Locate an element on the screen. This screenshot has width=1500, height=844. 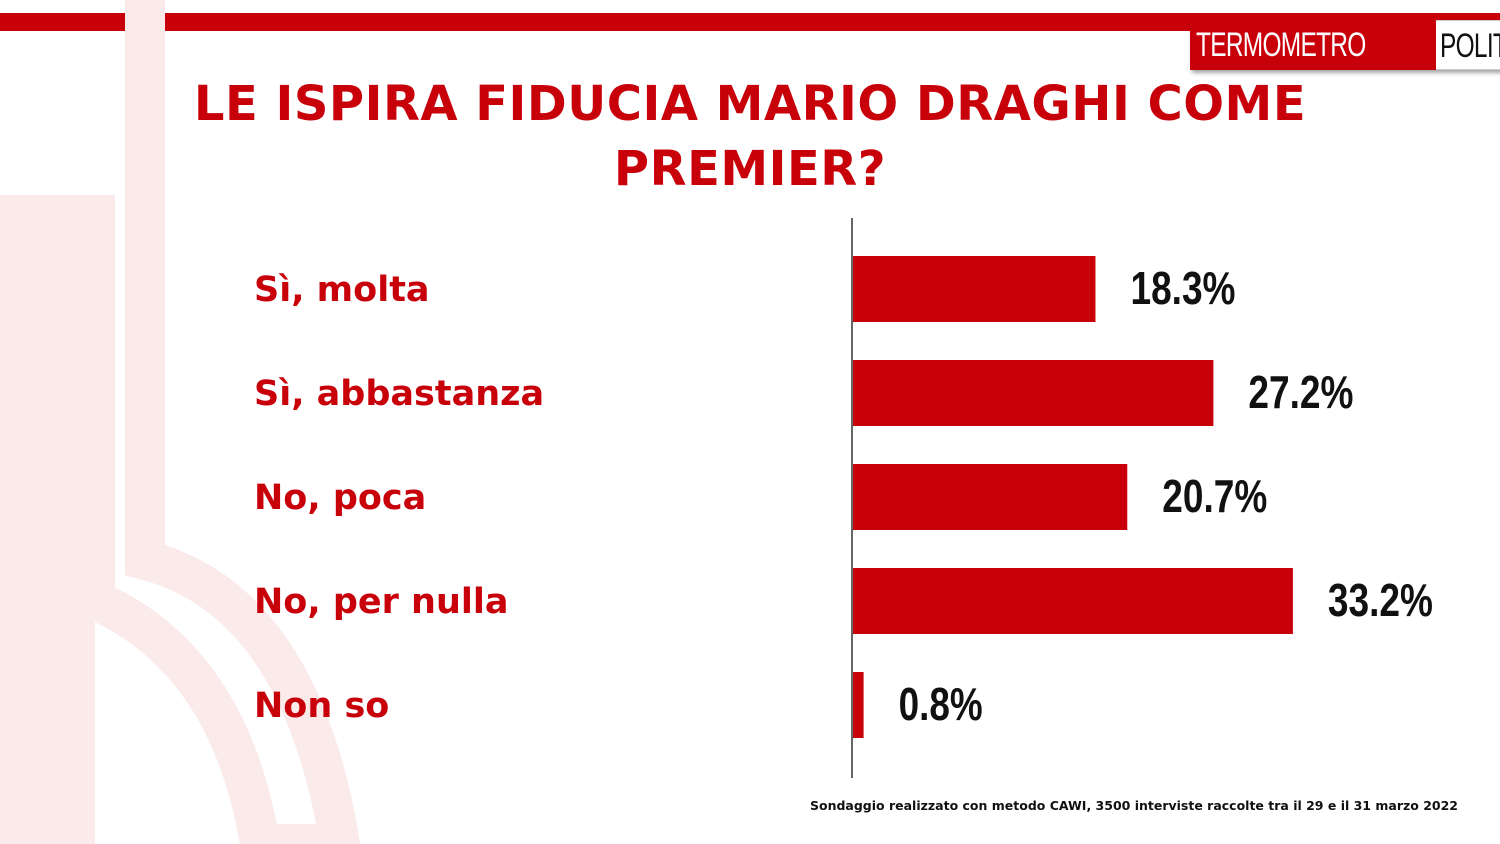
brand-logo: TERMOMETRO POLITICO is located at coordinates (1345, 45).